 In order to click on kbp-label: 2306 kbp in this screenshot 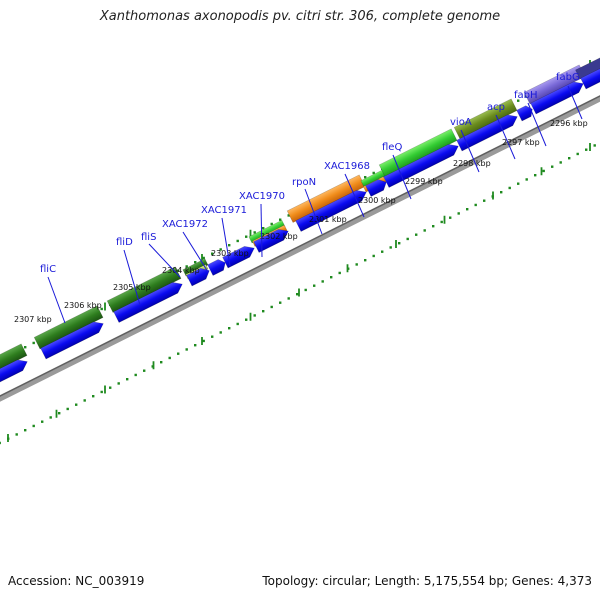, I will do `click(83, 305)`.